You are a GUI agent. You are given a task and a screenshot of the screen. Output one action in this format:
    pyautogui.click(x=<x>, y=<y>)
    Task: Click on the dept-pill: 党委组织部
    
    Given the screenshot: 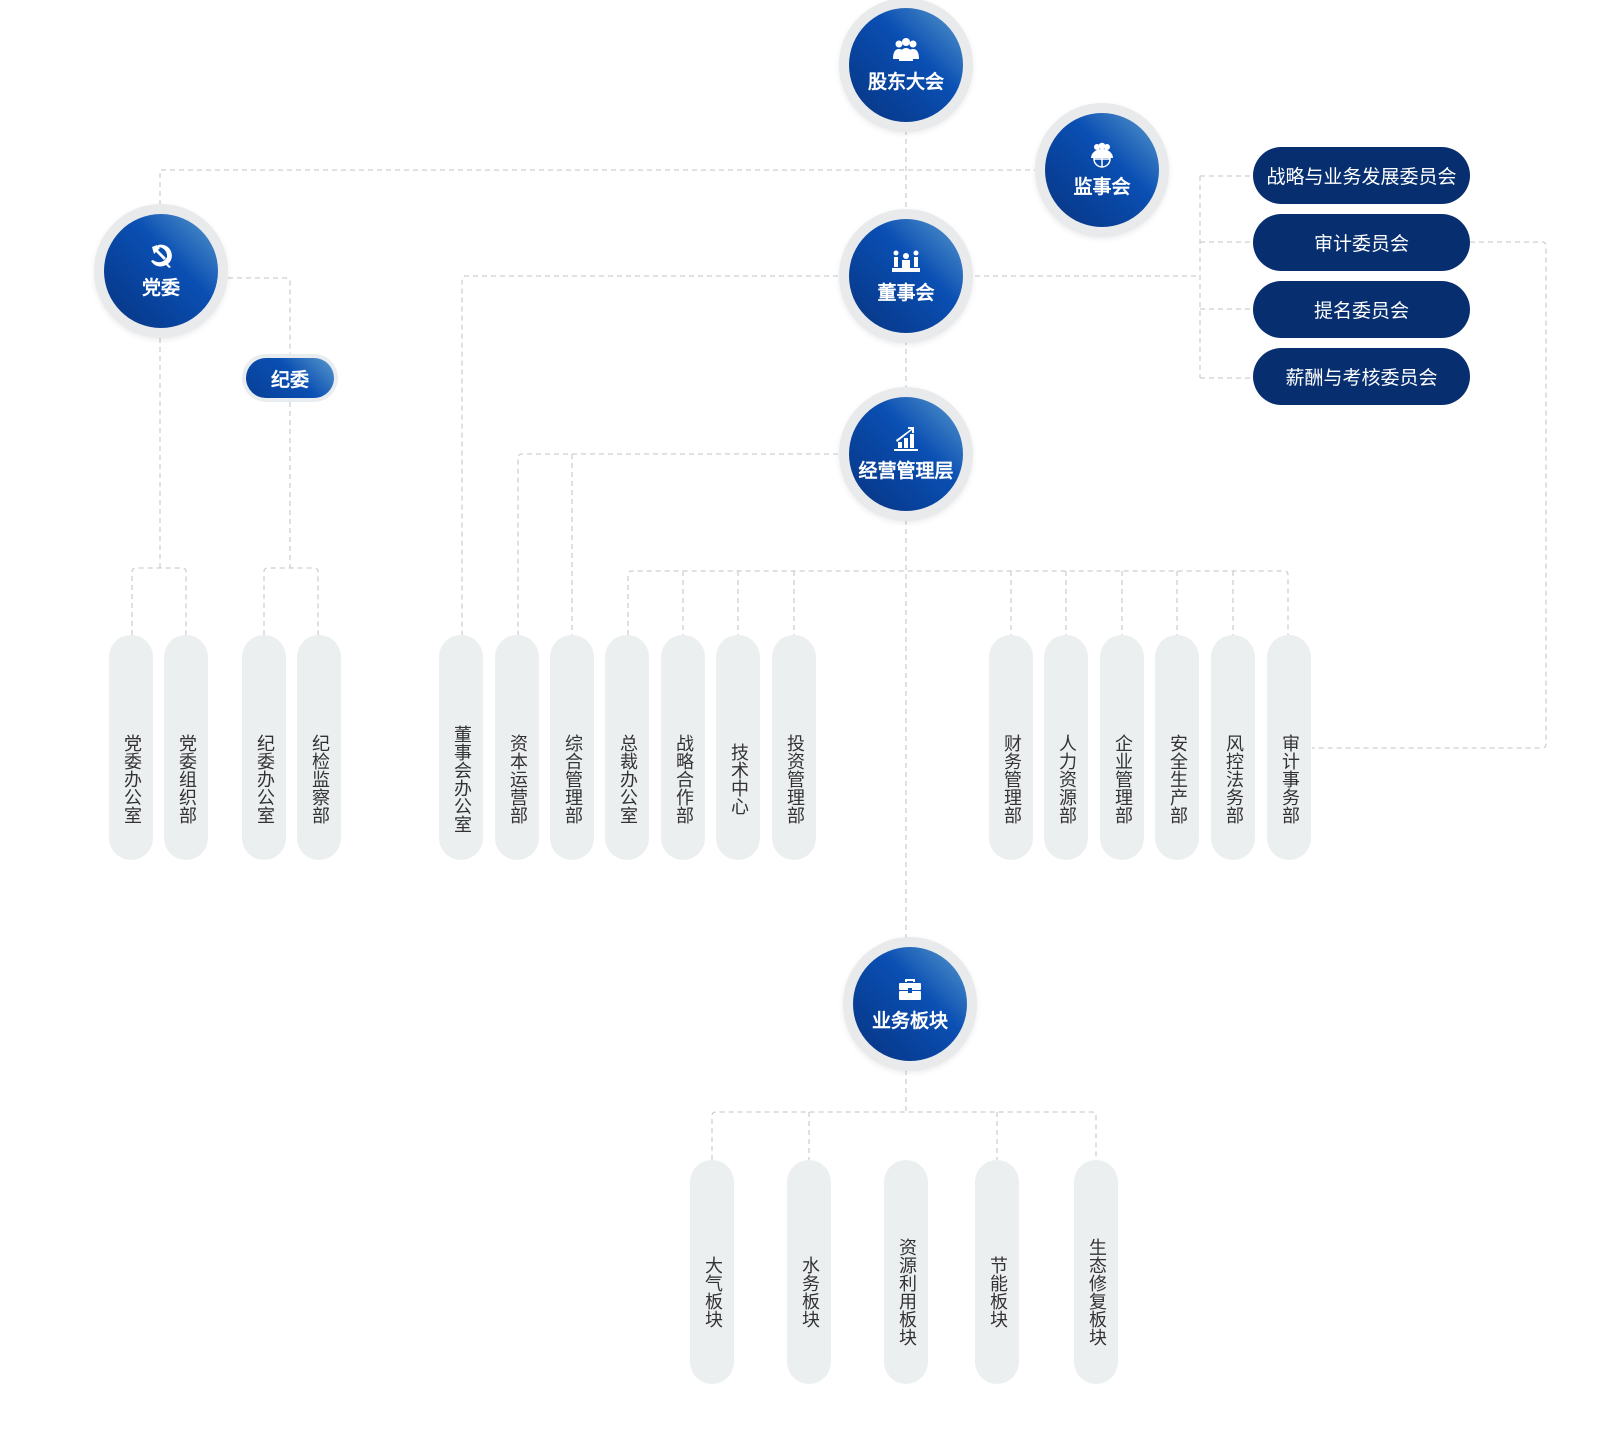 What is the action you would take?
    pyautogui.click(x=186, y=747)
    